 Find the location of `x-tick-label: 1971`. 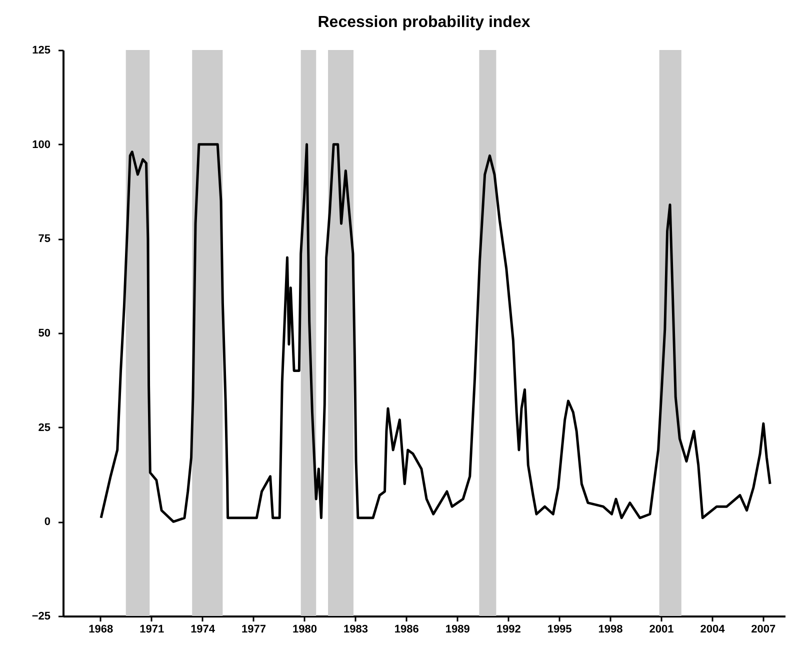

x-tick-label: 1971 is located at coordinates (152, 630).